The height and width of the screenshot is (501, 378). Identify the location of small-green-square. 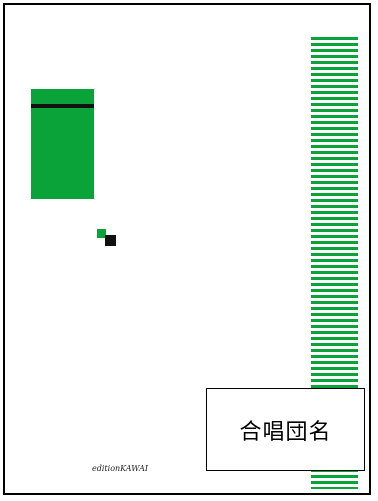
(101, 233).